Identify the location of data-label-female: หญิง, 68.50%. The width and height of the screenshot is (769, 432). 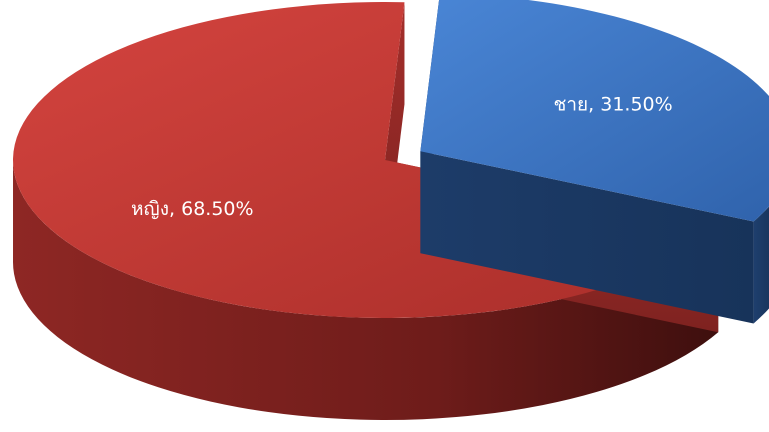
(192, 209).